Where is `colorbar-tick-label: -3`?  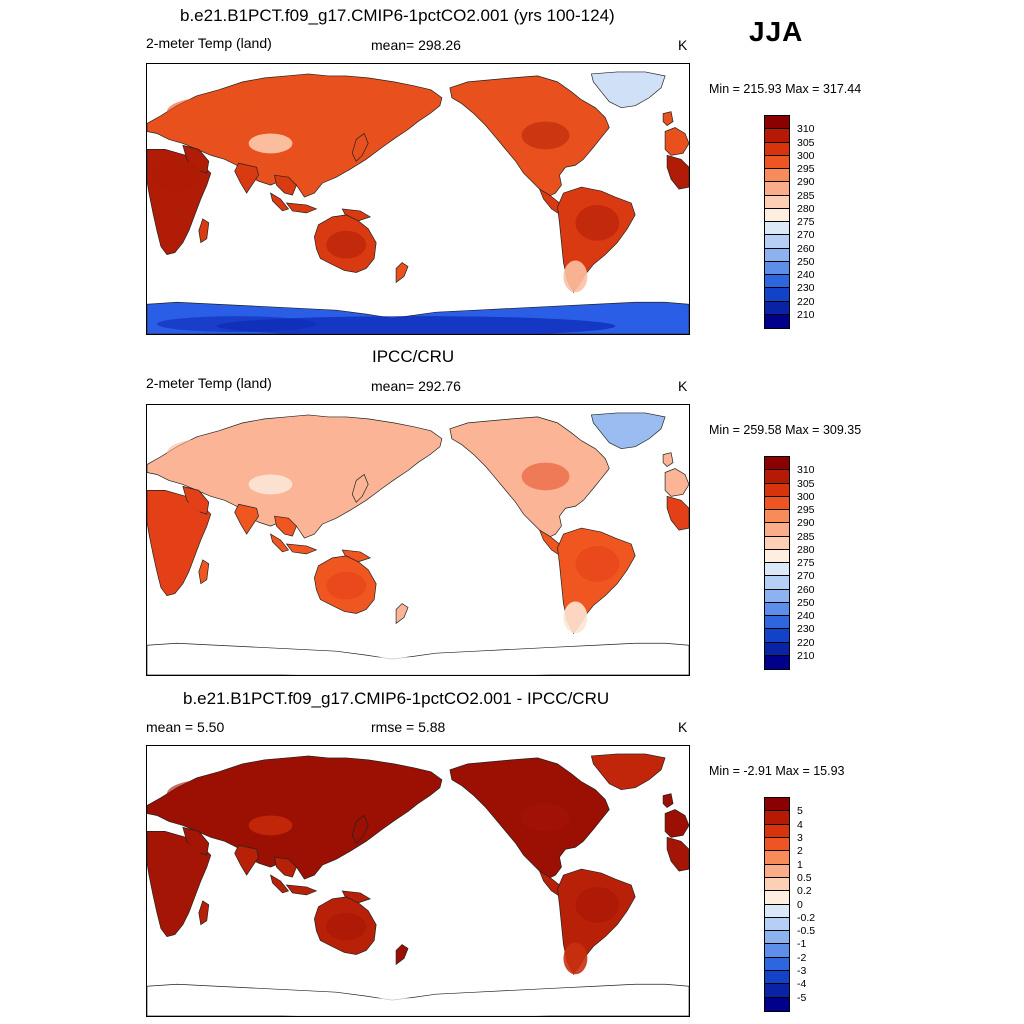 colorbar-tick-label: -3 is located at coordinates (802, 971).